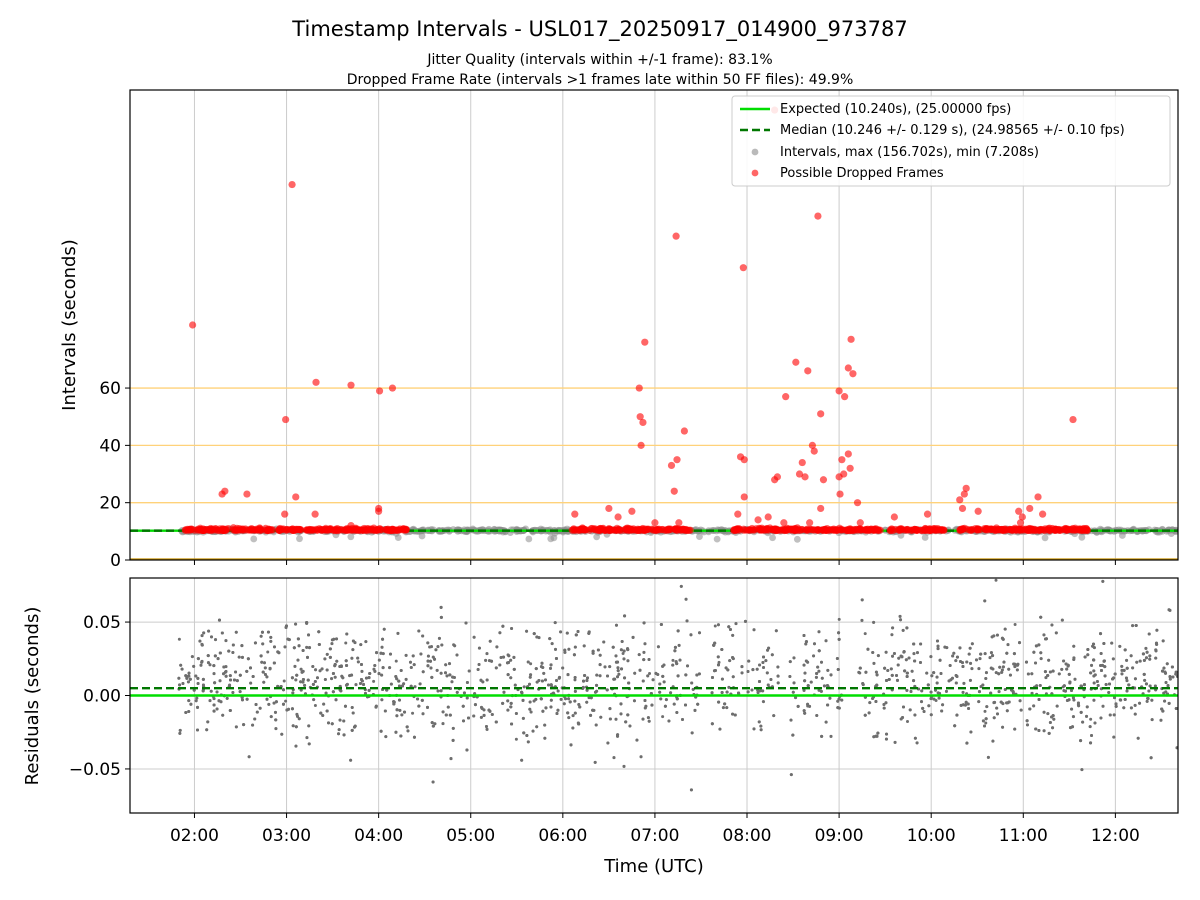 This screenshot has width=1200, height=900. Describe the element at coordinates (110, 504) in the screenshot. I see `intervals-y-tick-label: 20` at that location.